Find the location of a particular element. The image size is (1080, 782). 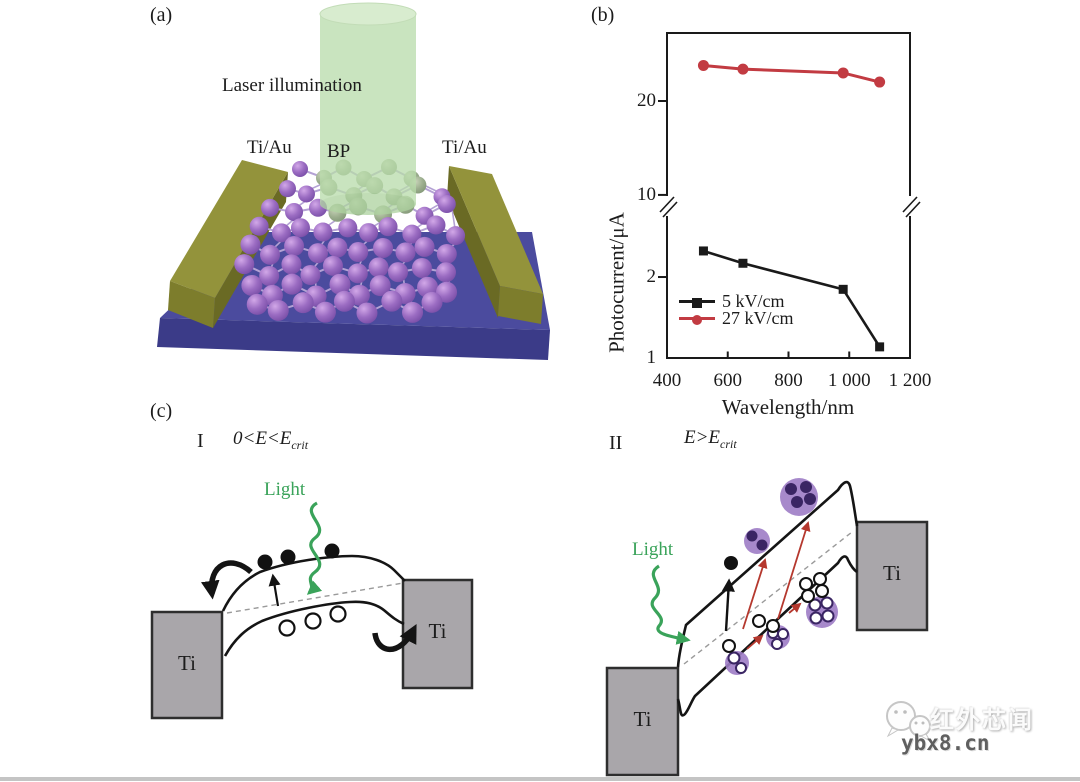

watermark-name: 红外芯闻 is located at coordinates (982, 720).